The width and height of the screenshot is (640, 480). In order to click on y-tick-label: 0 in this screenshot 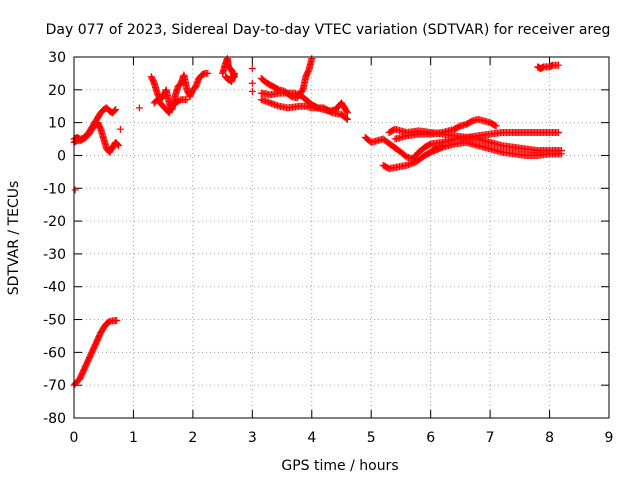, I will do `click(61, 156)`.